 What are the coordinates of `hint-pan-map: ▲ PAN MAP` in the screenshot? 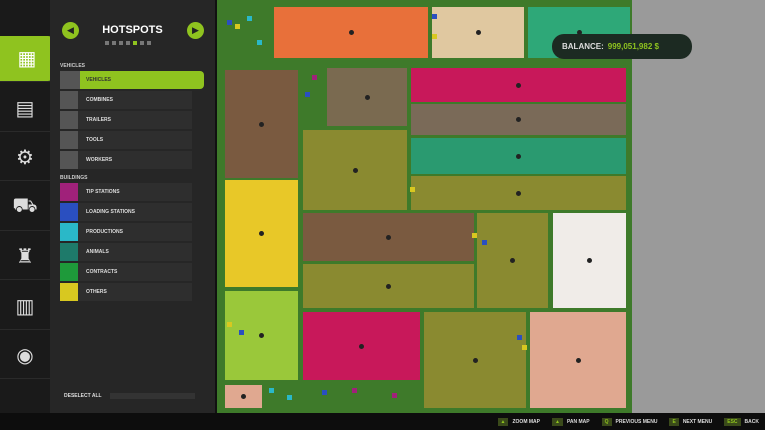 It's located at (570, 421).